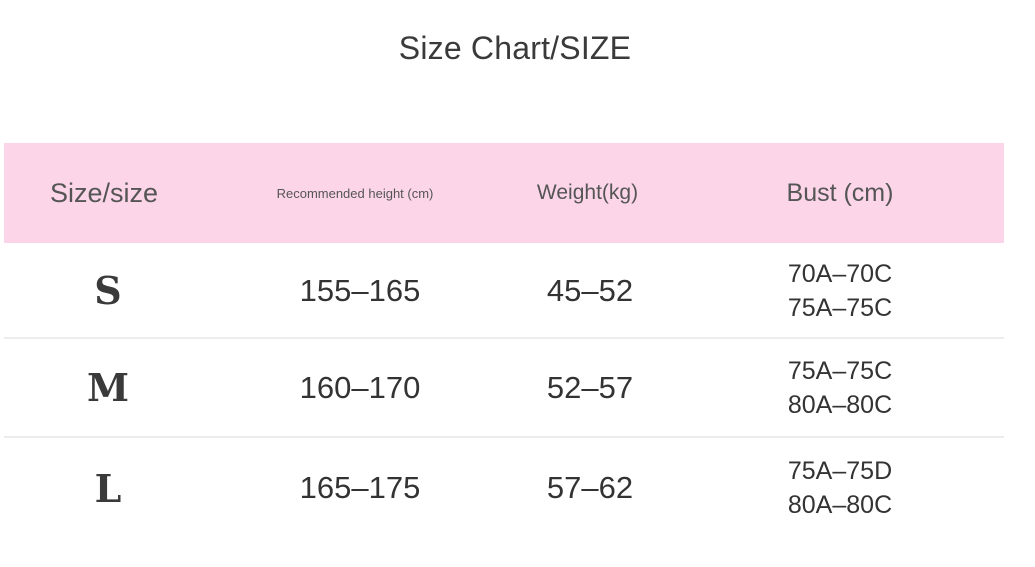  What do you see at coordinates (108, 387) in the screenshot?
I see `table-row-size-m: M` at bounding box center [108, 387].